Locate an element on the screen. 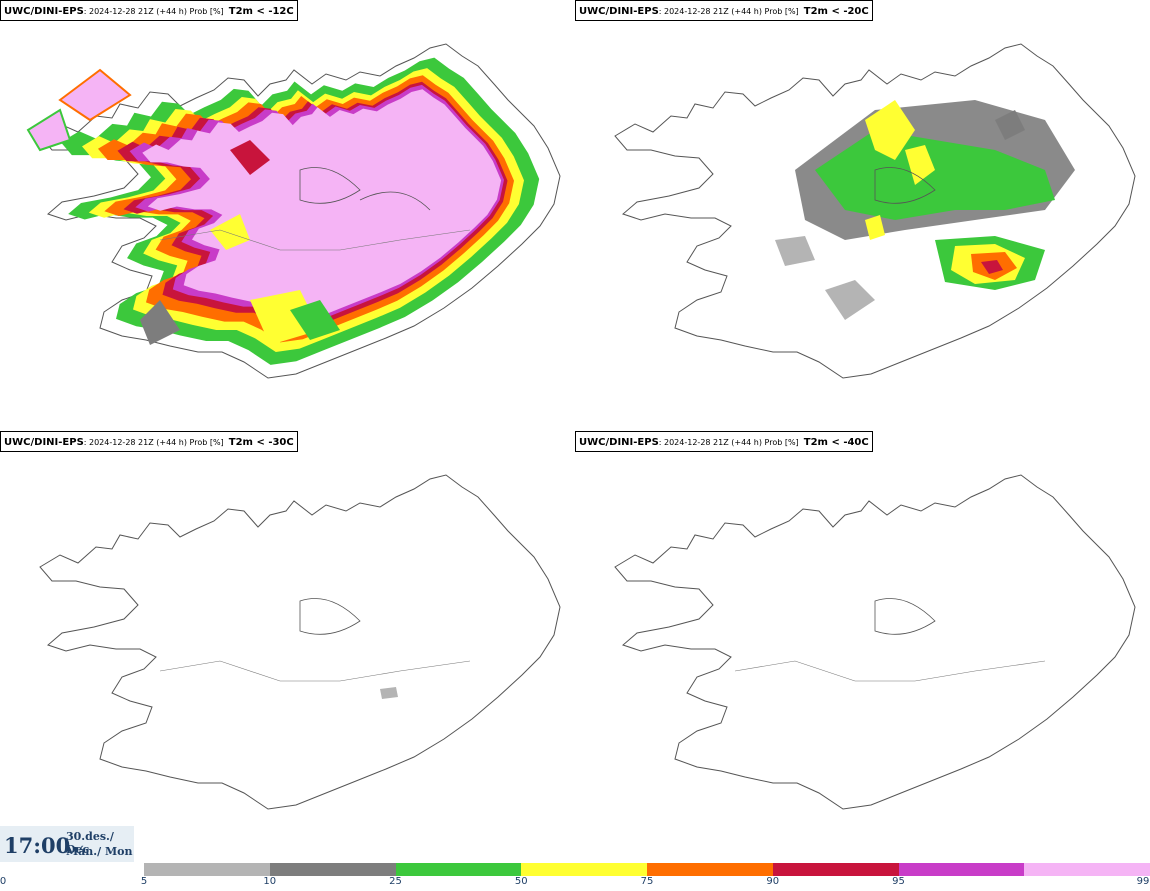 The image size is (1150, 891). valid-date: 30.des./ Dec is located at coordinates (90, 843).